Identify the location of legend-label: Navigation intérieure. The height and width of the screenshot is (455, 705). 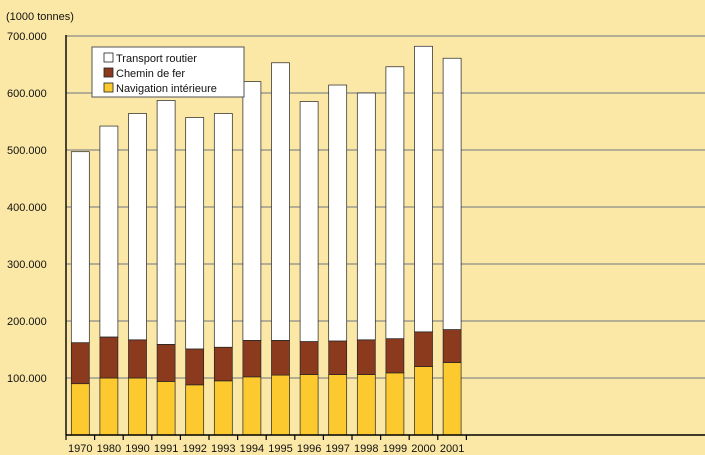
(166, 89).